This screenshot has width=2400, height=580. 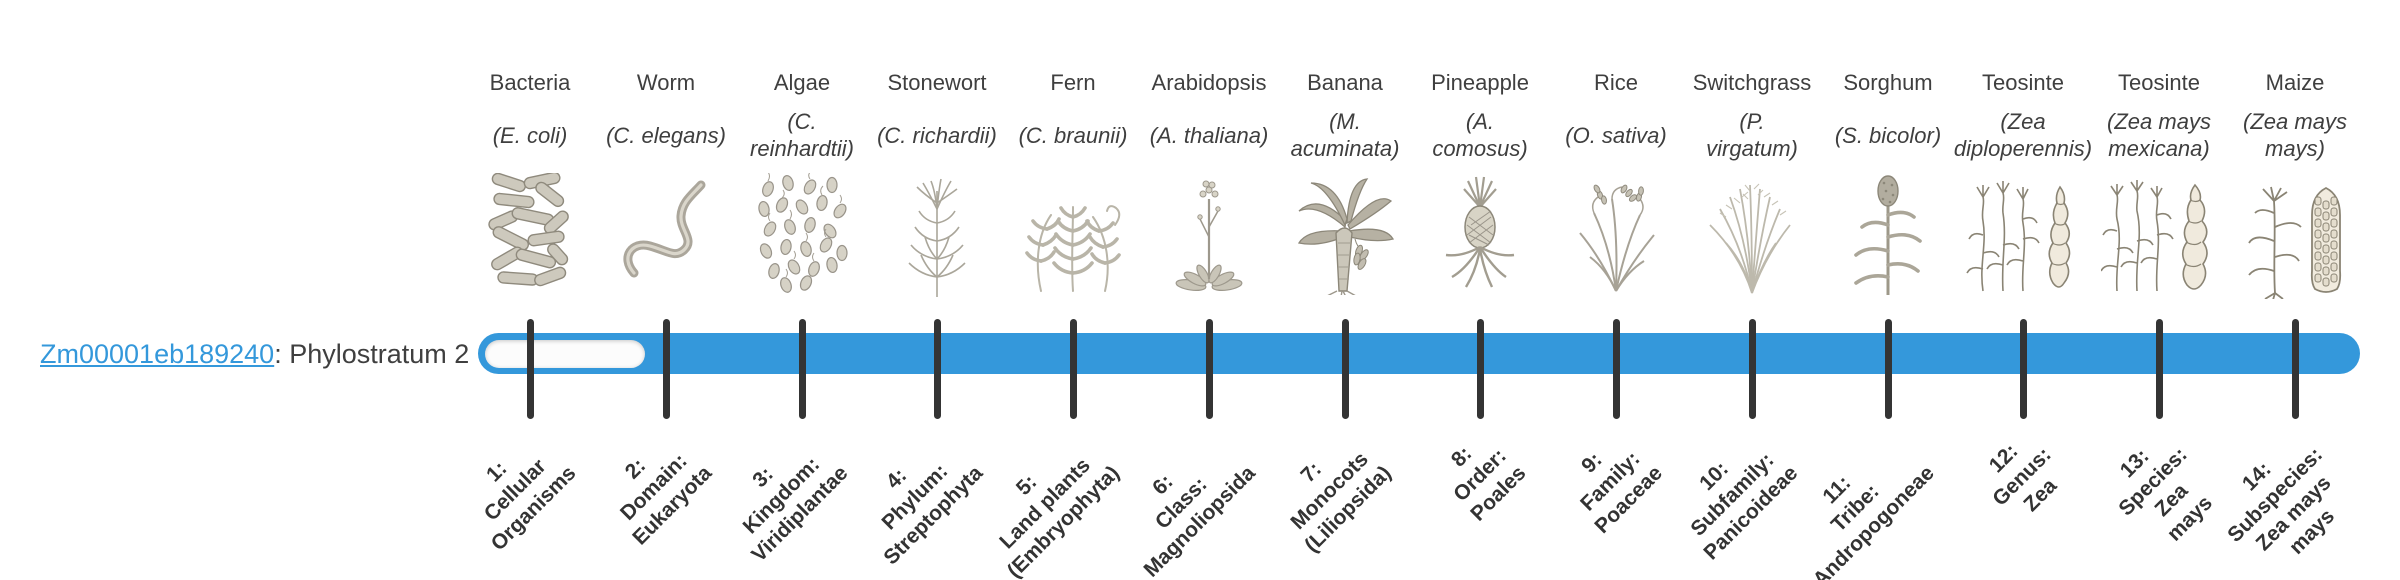 I want to click on algae-icon, so click(x=803, y=233).